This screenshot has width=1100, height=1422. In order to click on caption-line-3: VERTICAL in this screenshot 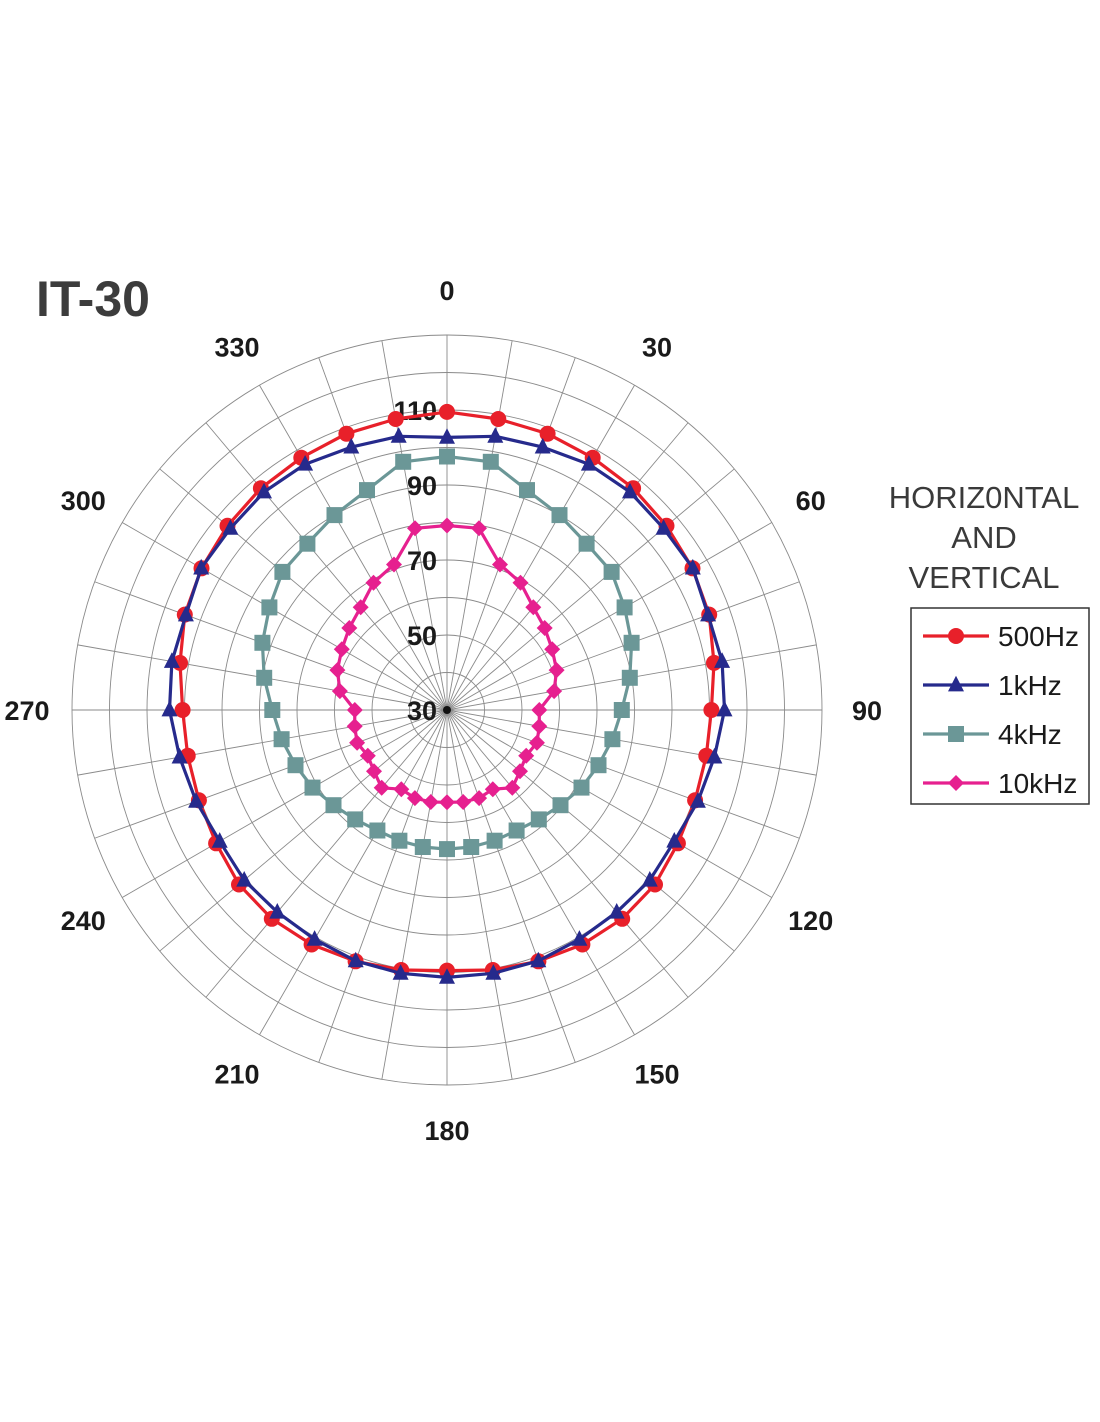, I will do `click(983, 577)`.